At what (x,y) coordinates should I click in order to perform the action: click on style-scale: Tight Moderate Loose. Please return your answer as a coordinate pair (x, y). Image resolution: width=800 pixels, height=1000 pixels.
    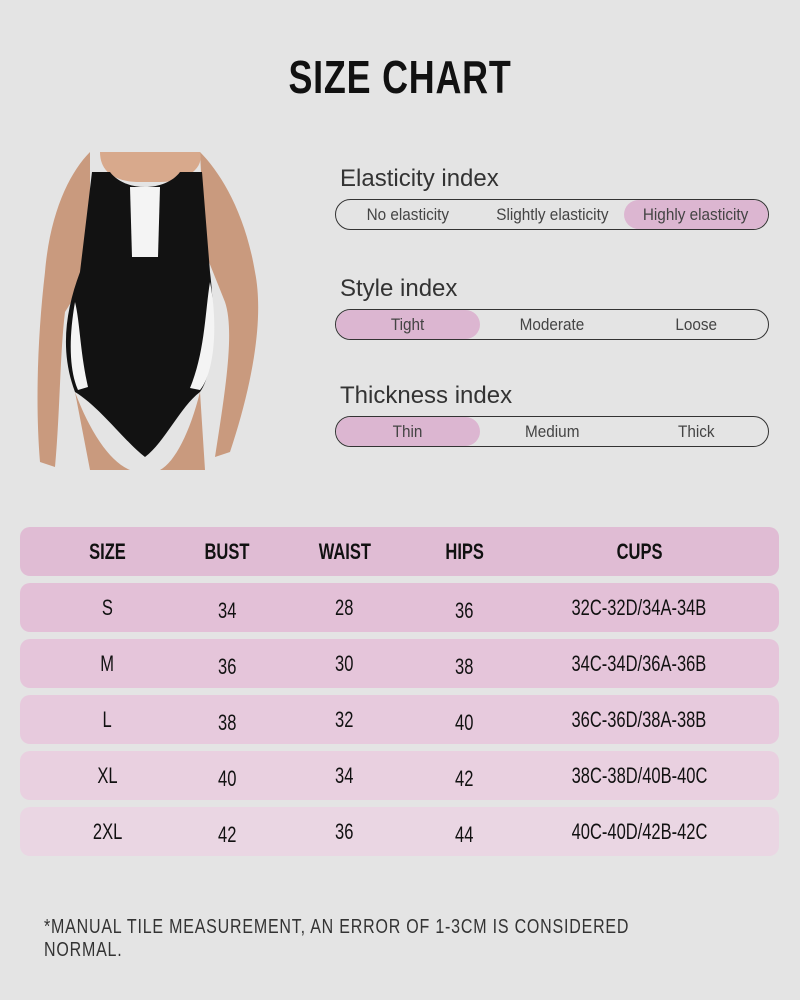
    Looking at the image, I should click on (552, 324).